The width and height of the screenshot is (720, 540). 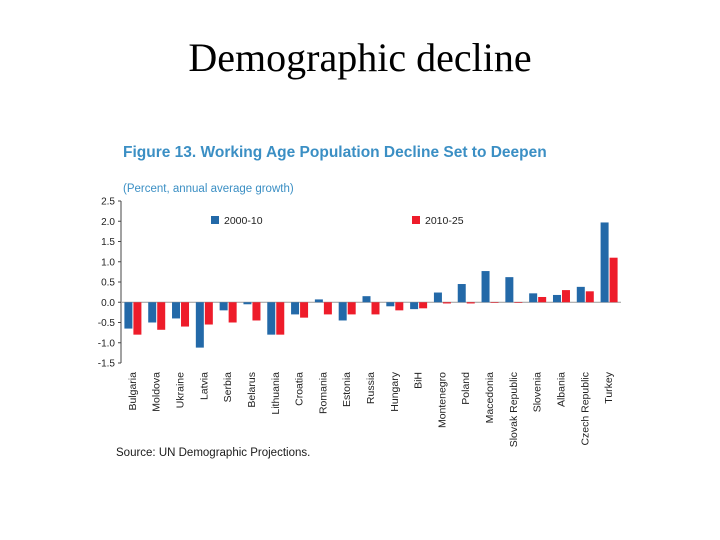 What do you see at coordinates (323, 393) in the screenshot?
I see `x-category-label: Romania` at bounding box center [323, 393].